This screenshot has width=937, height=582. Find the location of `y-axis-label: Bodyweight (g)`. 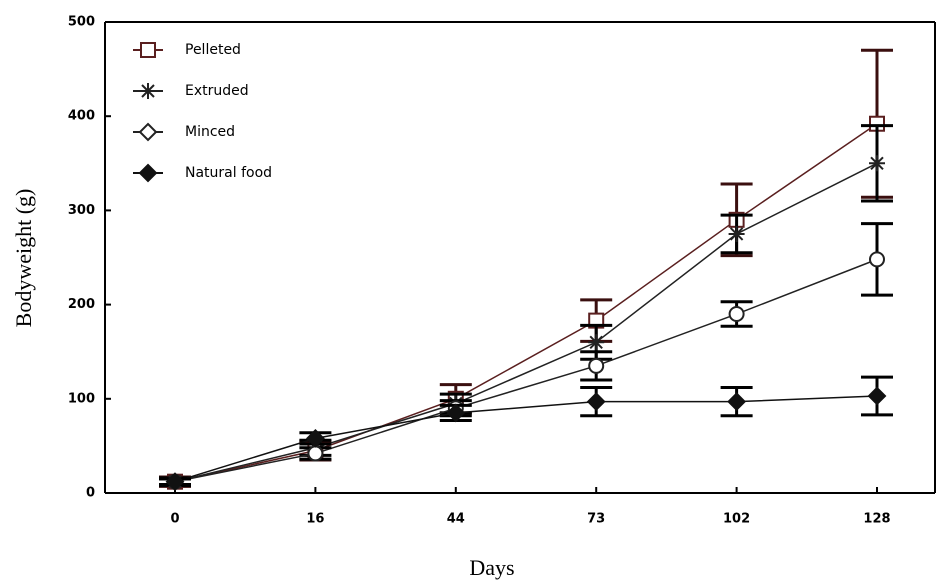

y-axis-label: Bodyweight (g) is located at coordinates (23, 258).